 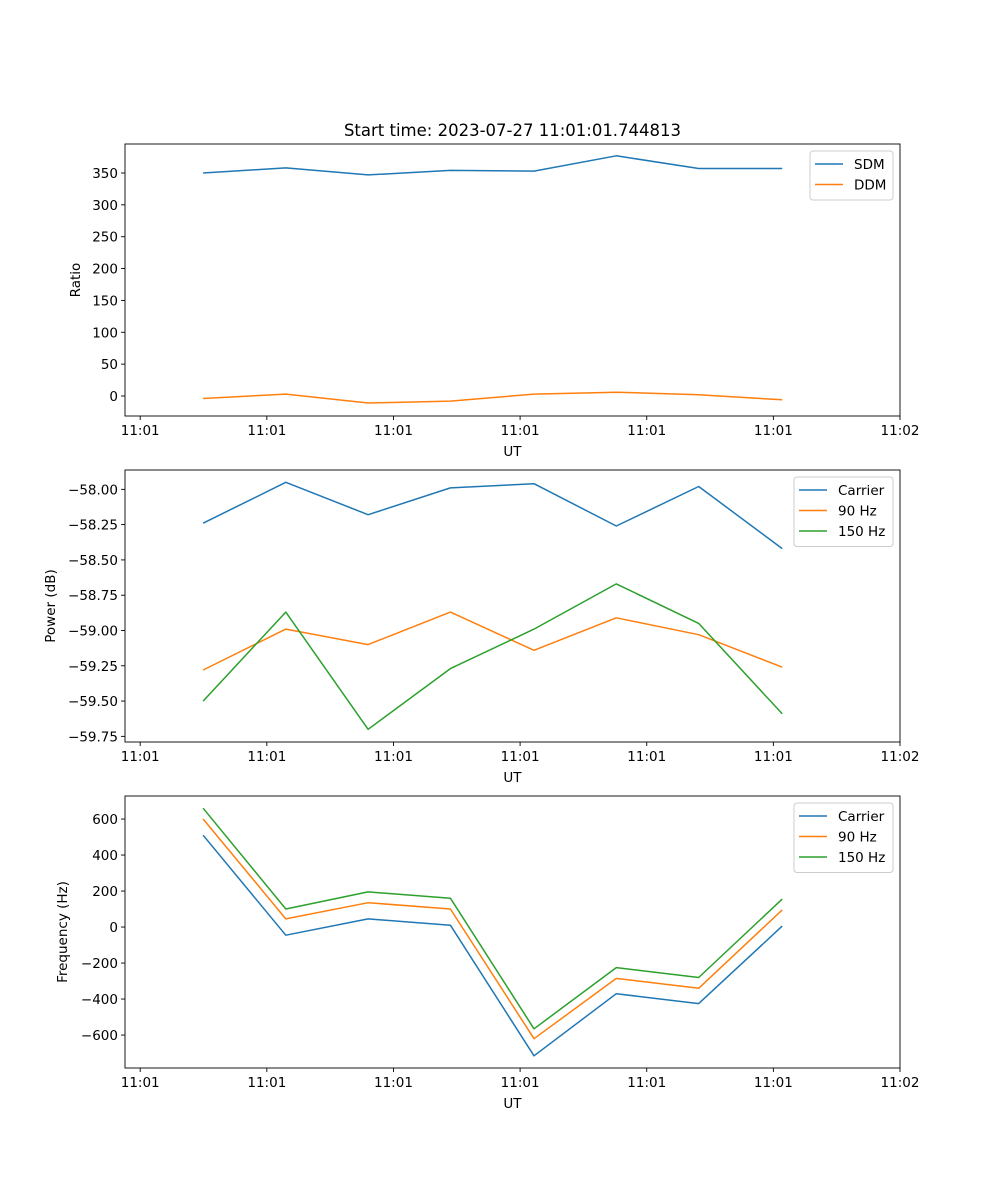 What do you see at coordinates (105, 333) in the screenshot?
I see `y-tick-label: 100` at bounding box center [105, 333].